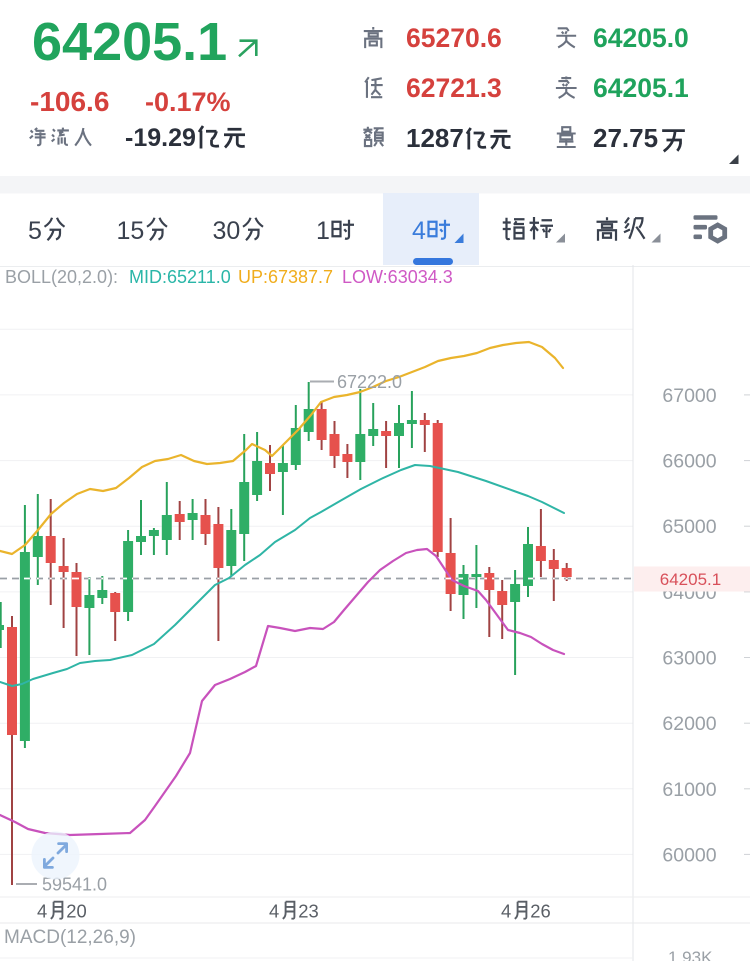 The image size is (750, 961). Describe the element at coordinates (131, 231) in the screenshot. I see `svg-text: 15` at that location.